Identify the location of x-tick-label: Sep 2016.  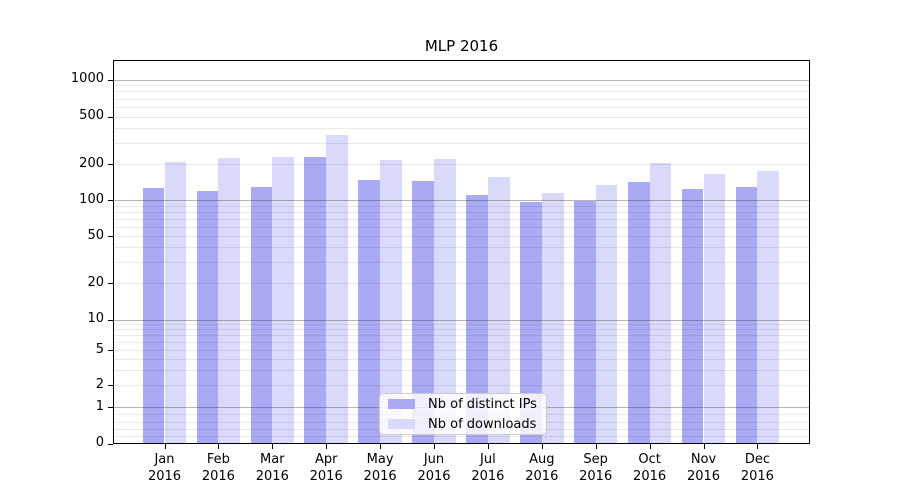
(596, 468).